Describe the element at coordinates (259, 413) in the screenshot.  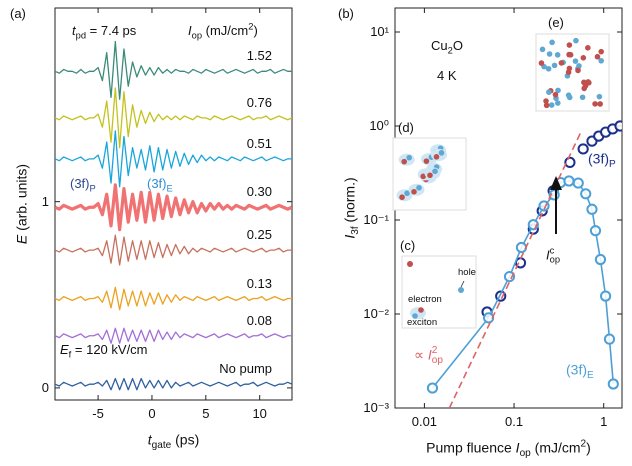
I see `x-tick-label: 10` at that location.